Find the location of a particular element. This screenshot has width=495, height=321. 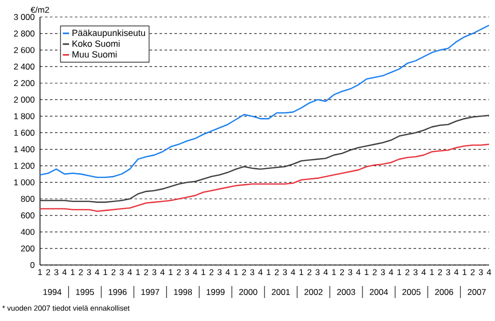

y-tick-label: 800 is located at coordinates (27, 199).